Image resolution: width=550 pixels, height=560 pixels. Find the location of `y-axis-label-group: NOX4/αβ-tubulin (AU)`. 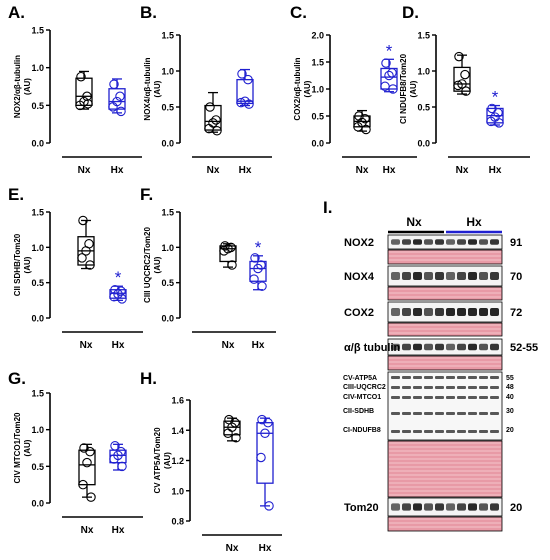

y-axis-label-group: NOX4/αβ-tubulin (AU) is located at coordinates (152, 88).